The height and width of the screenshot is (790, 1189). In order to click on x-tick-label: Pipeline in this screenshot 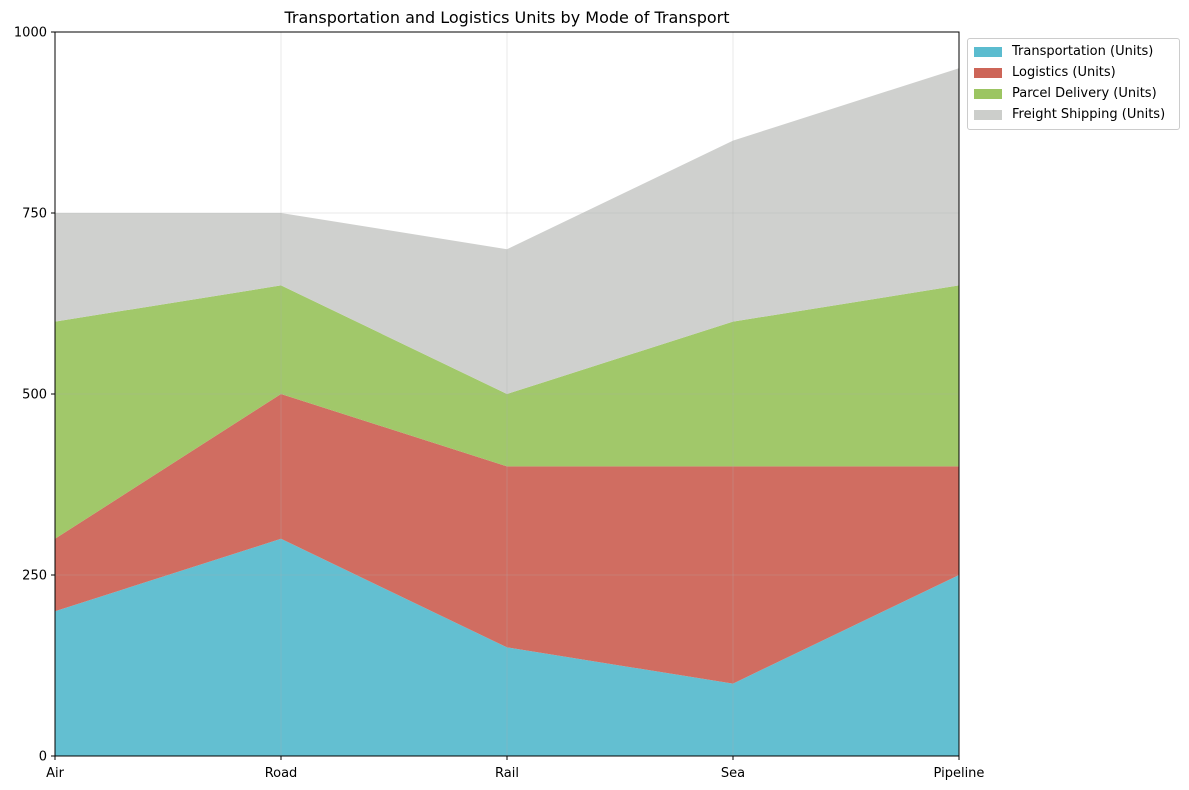, I will do `click(959, 773)`.